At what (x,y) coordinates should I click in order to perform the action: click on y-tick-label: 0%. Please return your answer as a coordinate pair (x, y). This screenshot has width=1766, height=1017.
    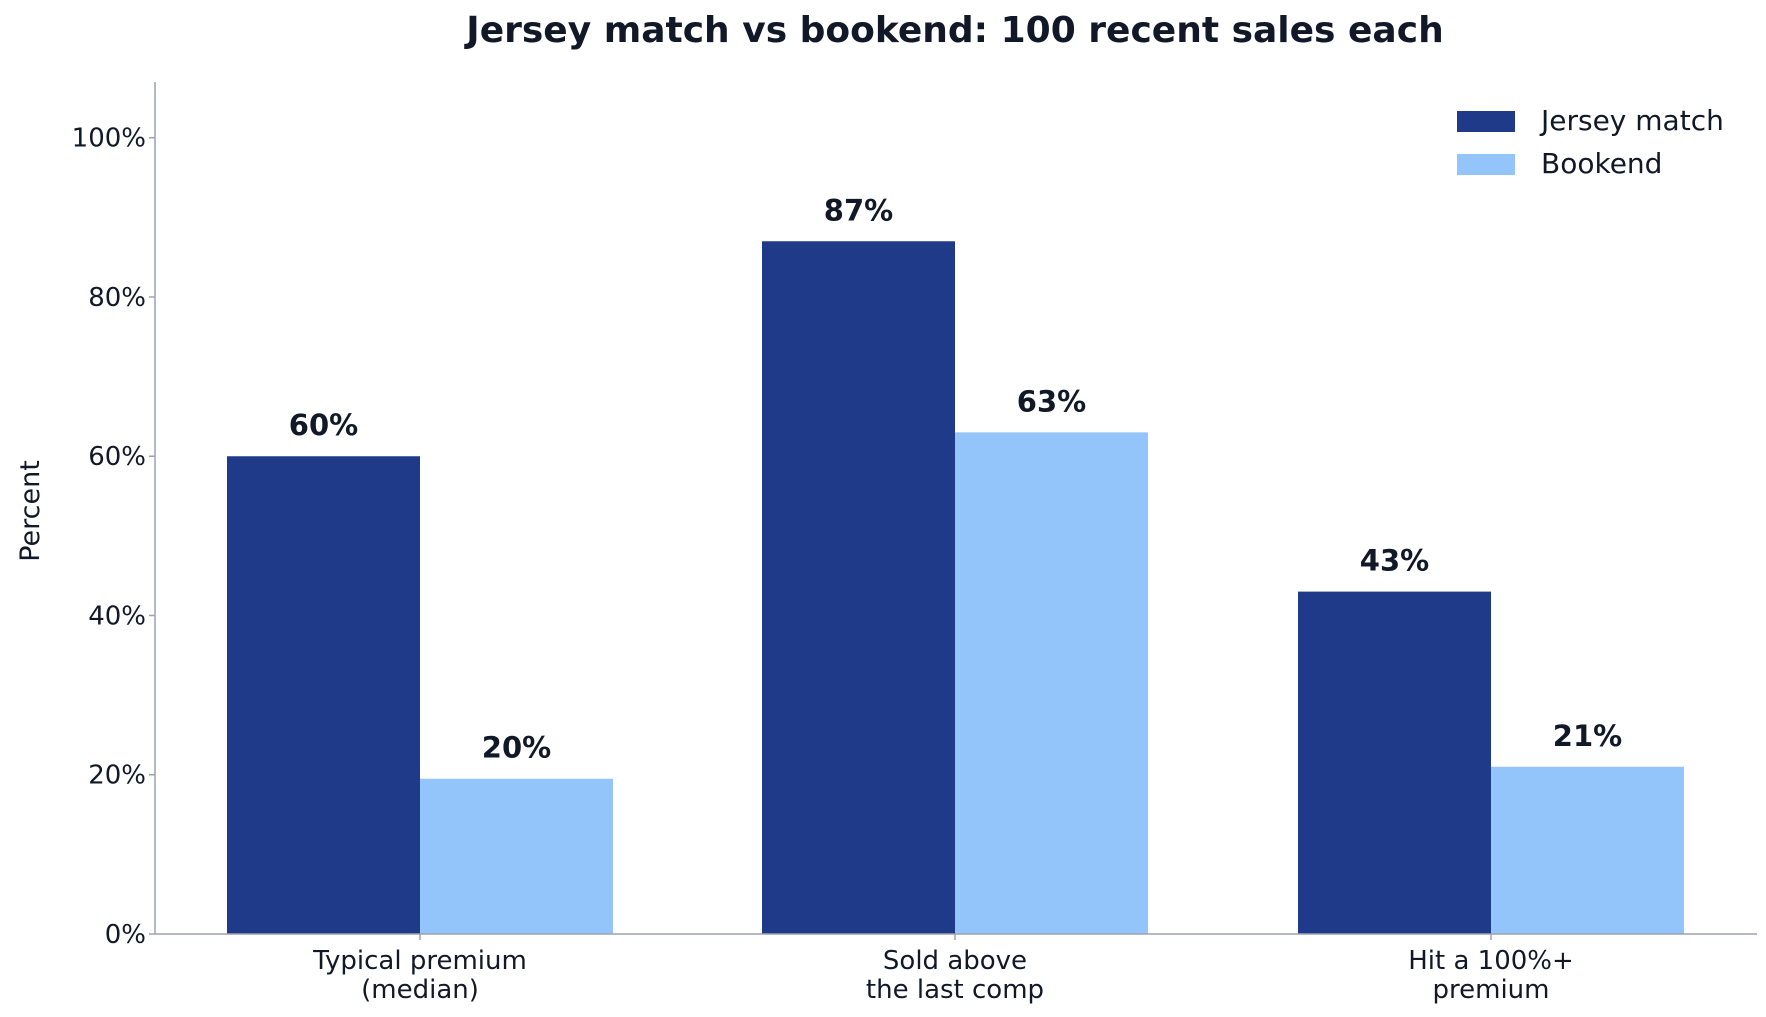
    Looking at the image, I should click on (125, 935).